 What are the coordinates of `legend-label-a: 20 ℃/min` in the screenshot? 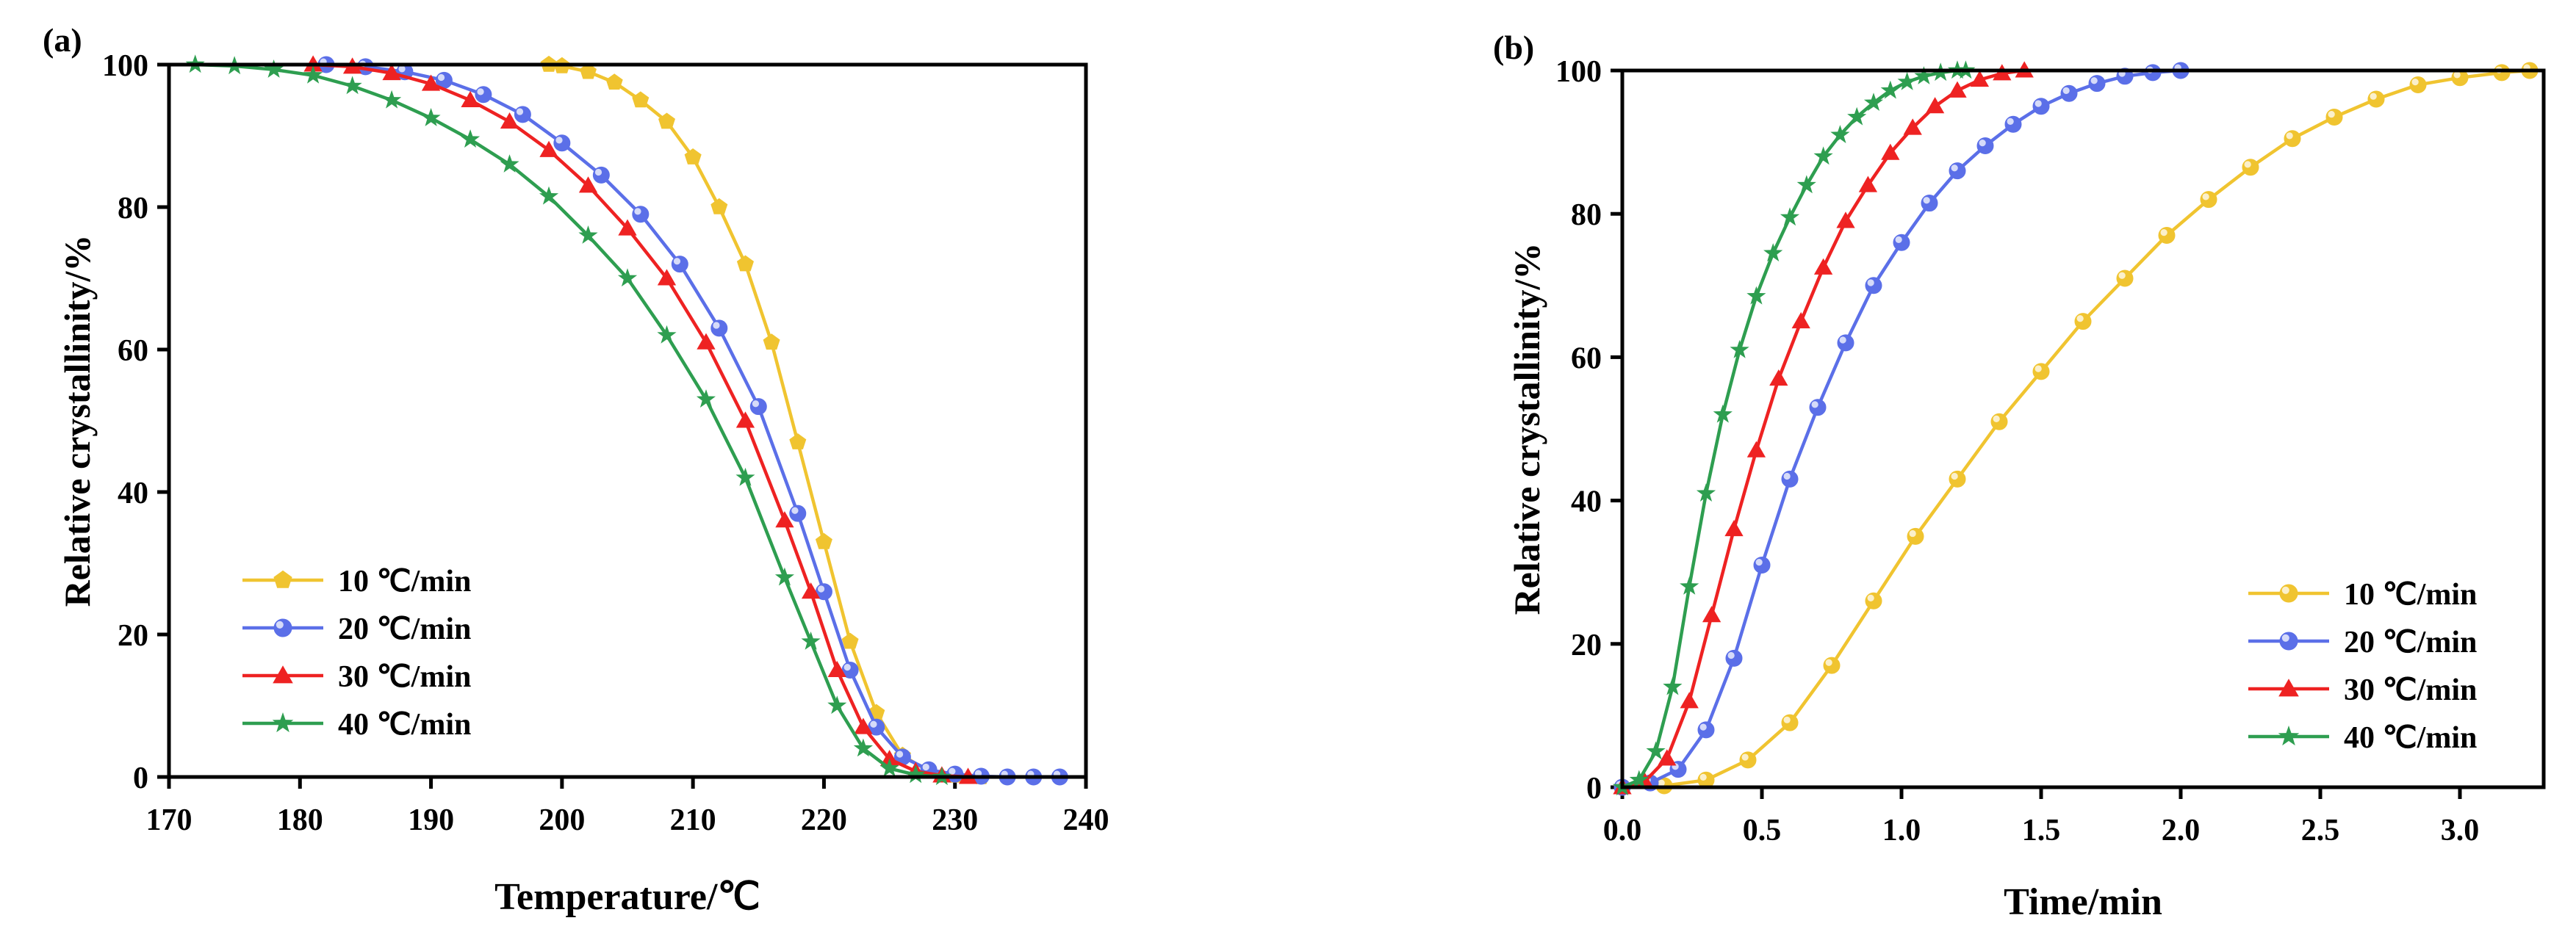 It's located at (404, 629).